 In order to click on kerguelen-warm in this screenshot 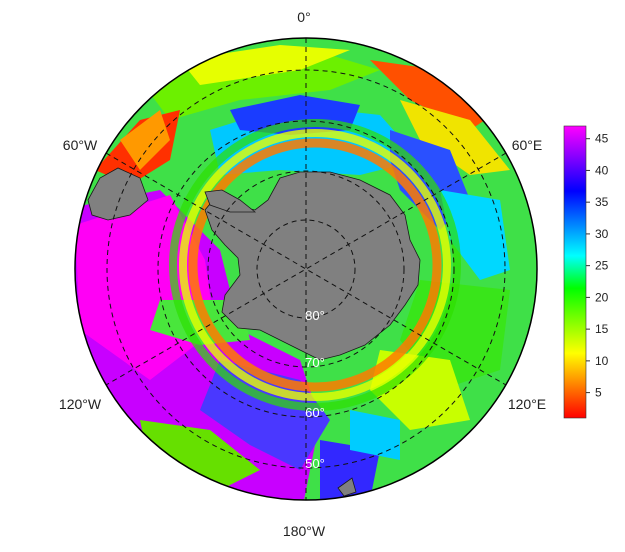, I will do `click(435, 95)`.